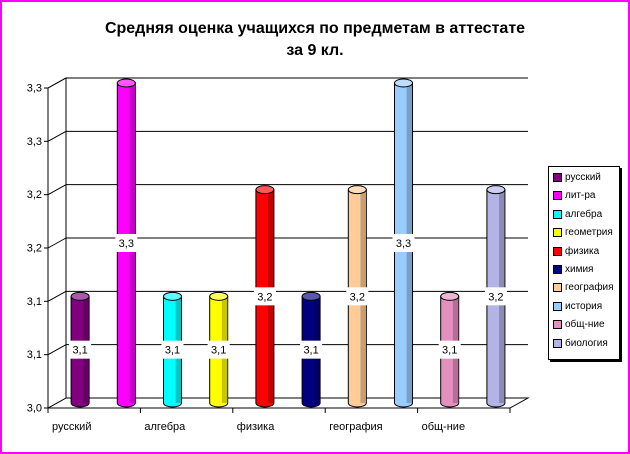 The height and width of the screenshot is (454, 630). Describe the element at coordinates (355, 427) in the screenshot. I see `x-tick-label: география` at that location.